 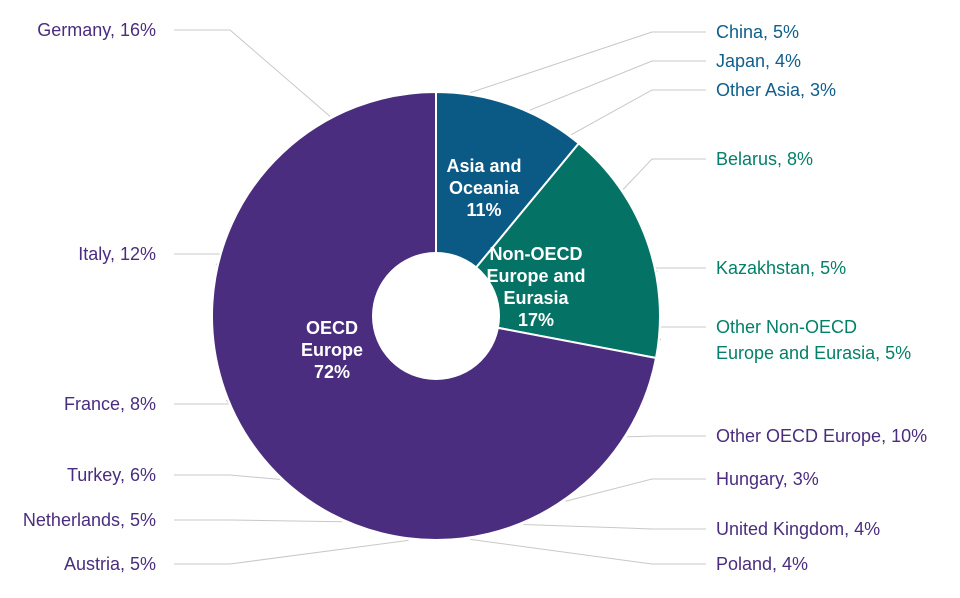 I want to click on center-hole, so click(x=436, y=316).